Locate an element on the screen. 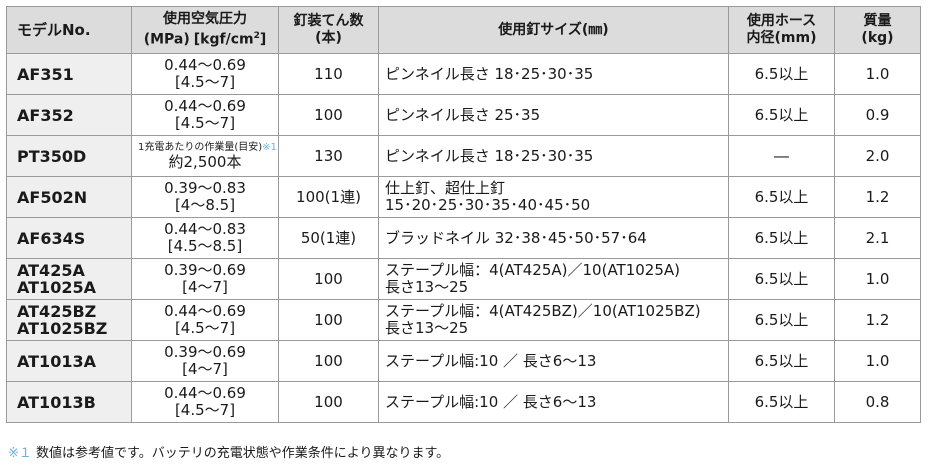  nail-size-line: ステープル幅：4(AT425A)／10(AT1025A) is located at coordinates (532, 270).